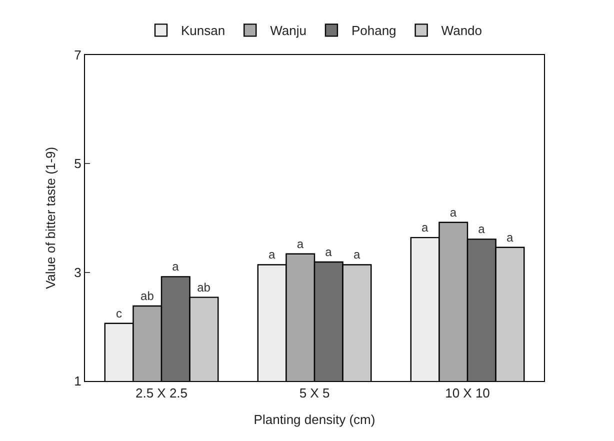 The image size is (614, 441). What do you see at coordinates (119, 313) in the screenshot?
I see `data-label: c` at bounding box center [119, 313].